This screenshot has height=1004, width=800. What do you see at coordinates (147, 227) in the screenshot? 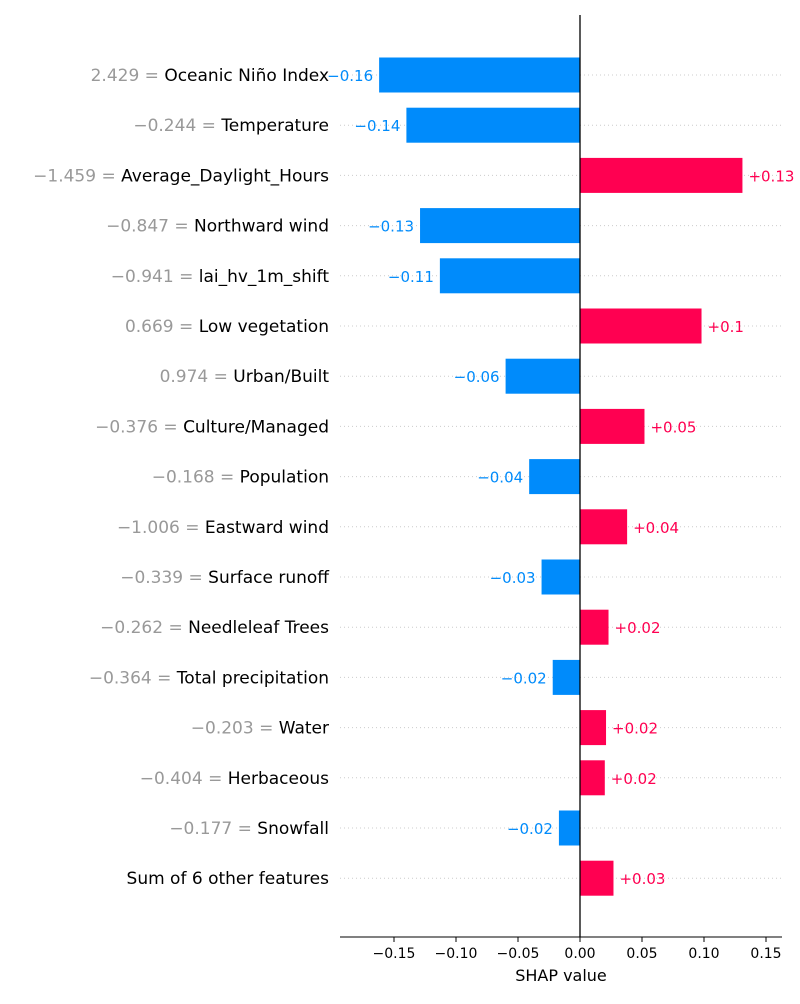
I see `feature-value: −0.847 =` at bounding box center [147, 227].